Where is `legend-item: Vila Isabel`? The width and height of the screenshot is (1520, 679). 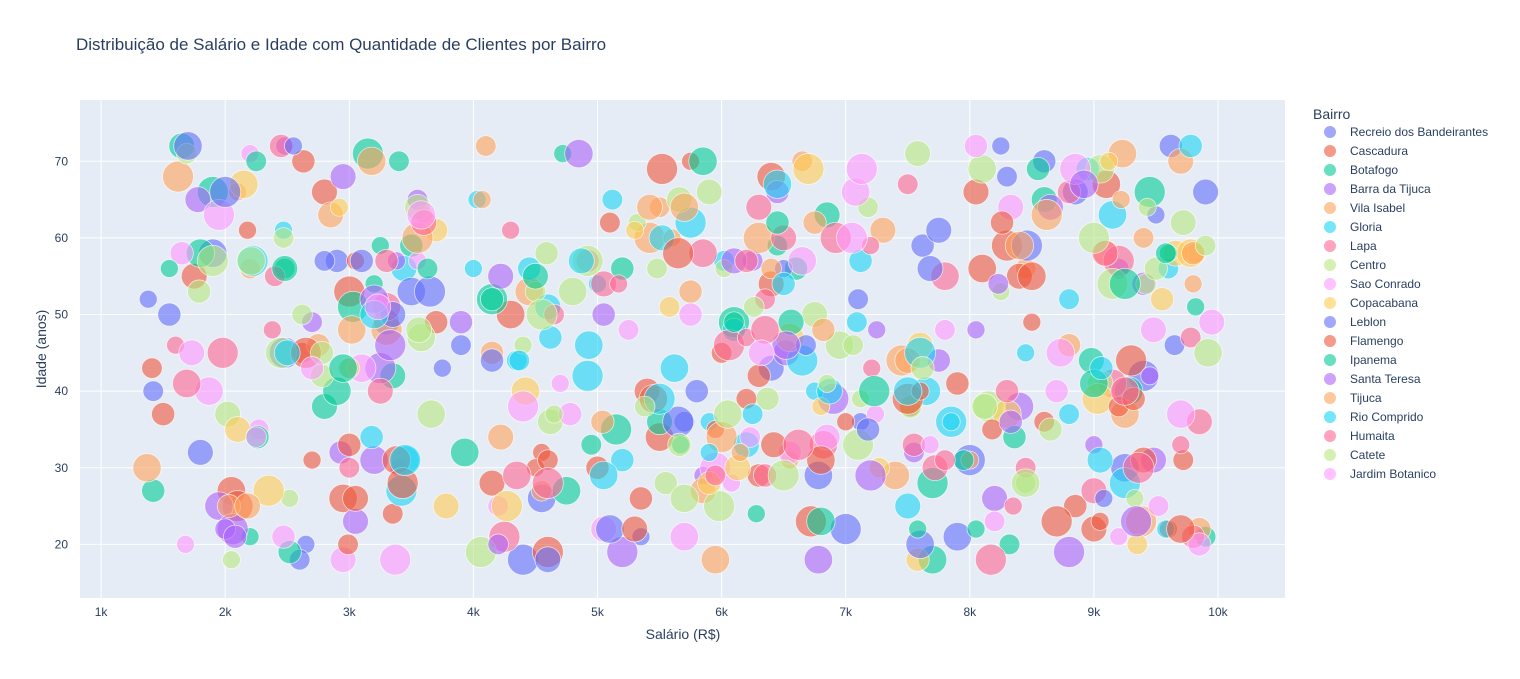
legend-item: Vila Isabel is located at coordinates (1364, 208).